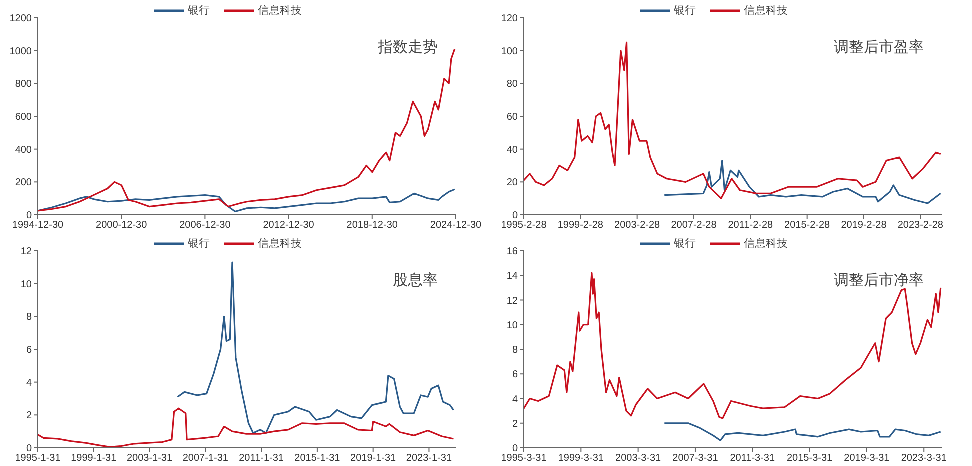  What do you see at coordinates (150, 458) in the screenshot?
I see `x-tick-label: 2003-1-31` at bounding box center [150, 458].